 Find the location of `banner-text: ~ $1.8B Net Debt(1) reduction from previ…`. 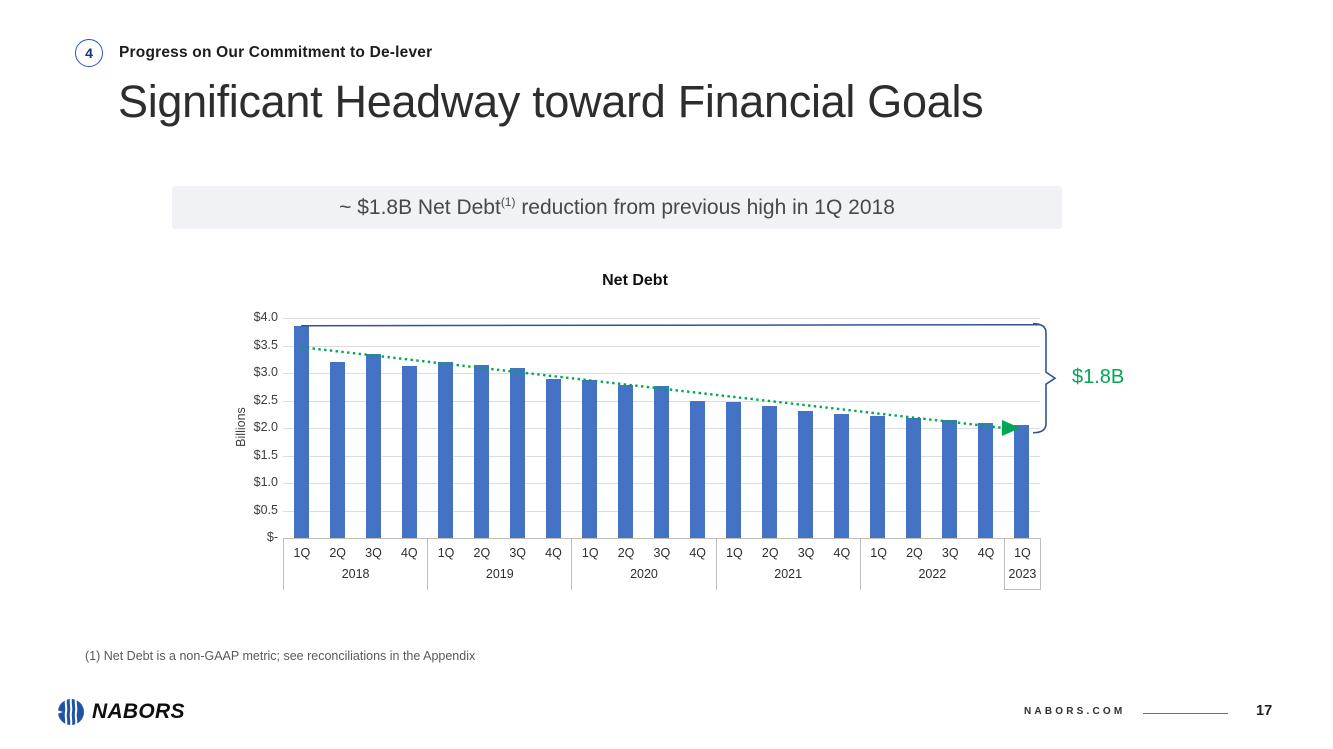

banner-text: ~ $1.8B Net Debt(1) reduction from previ… is located at coordinates (617, 206).